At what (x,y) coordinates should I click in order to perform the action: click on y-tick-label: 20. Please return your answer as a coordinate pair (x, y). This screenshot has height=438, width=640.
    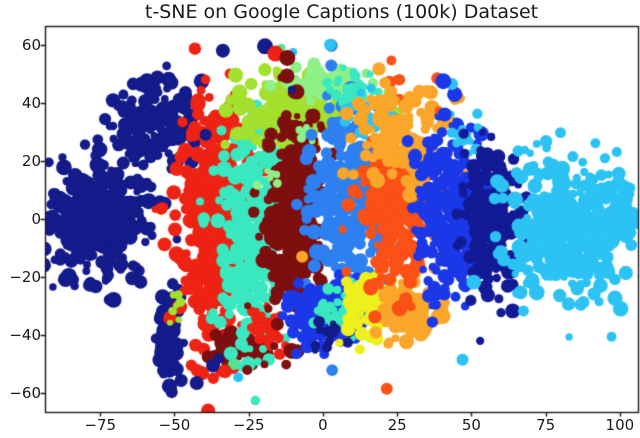
    Looking at the image, I should click on (31, 160).